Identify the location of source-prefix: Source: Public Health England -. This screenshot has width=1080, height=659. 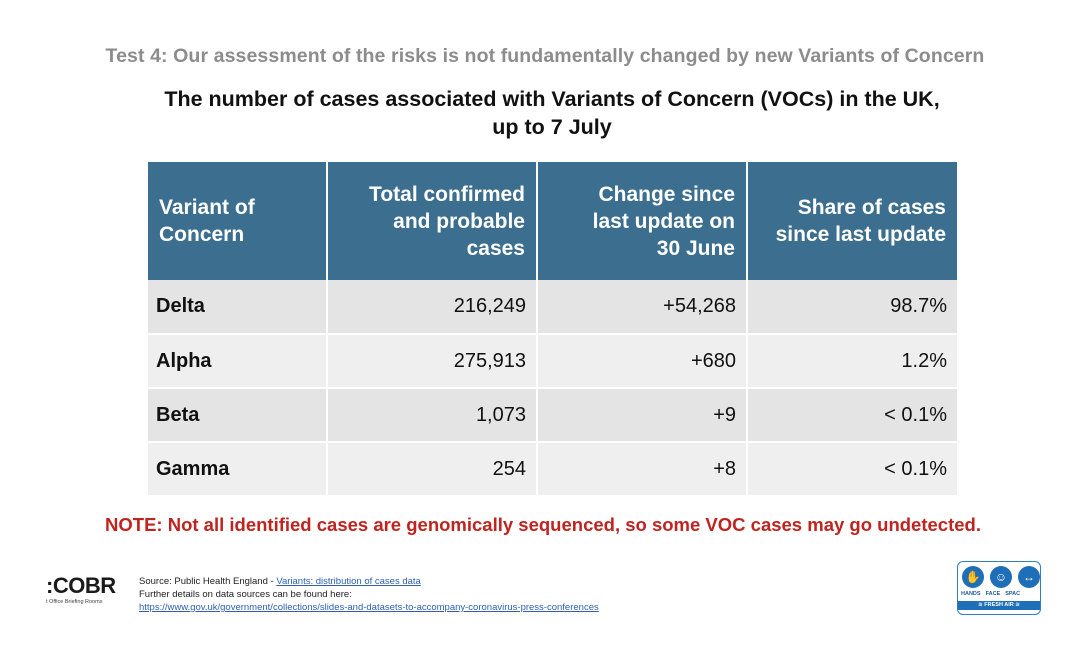
(208, 581).